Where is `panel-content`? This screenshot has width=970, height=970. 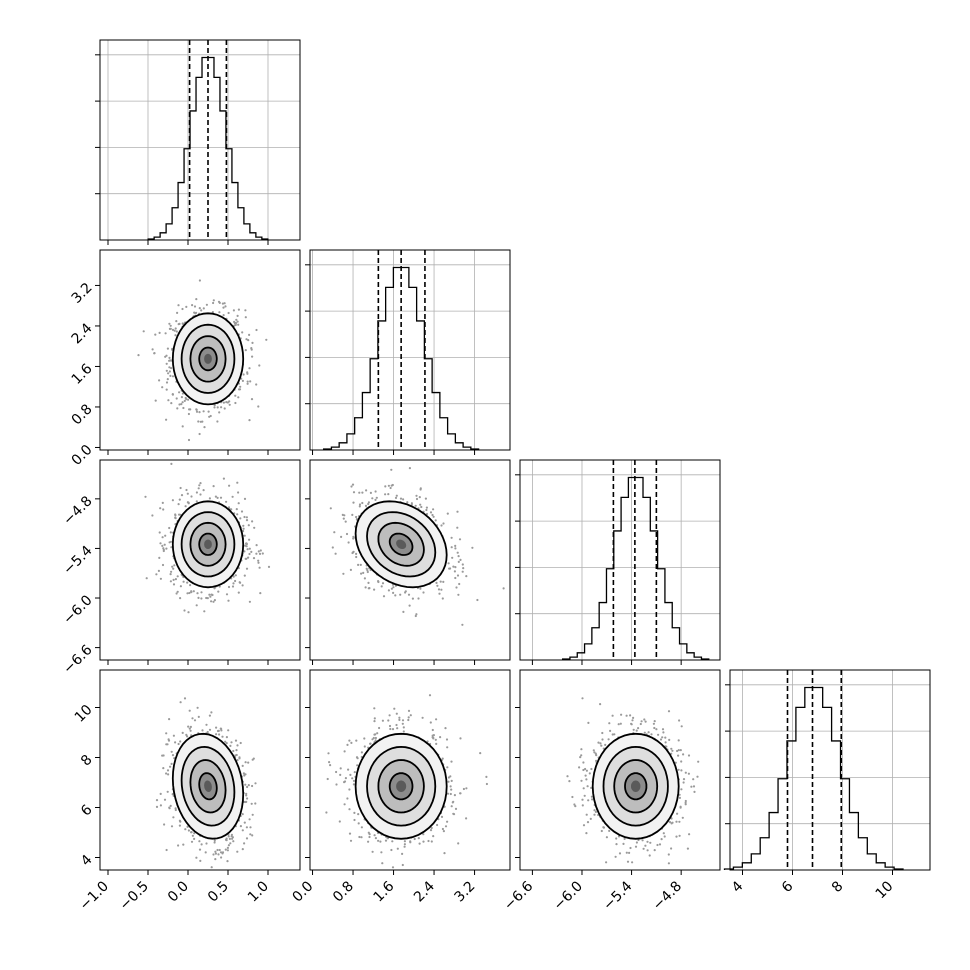 panel-content is located at coordinates (417, 546).